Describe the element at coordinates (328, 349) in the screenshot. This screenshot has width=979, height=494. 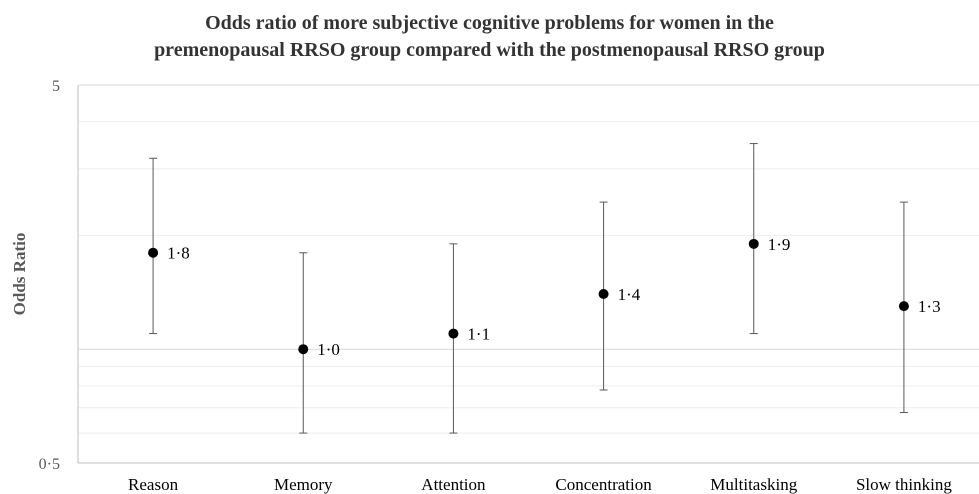
I see `data-label: 1·0` at that location.